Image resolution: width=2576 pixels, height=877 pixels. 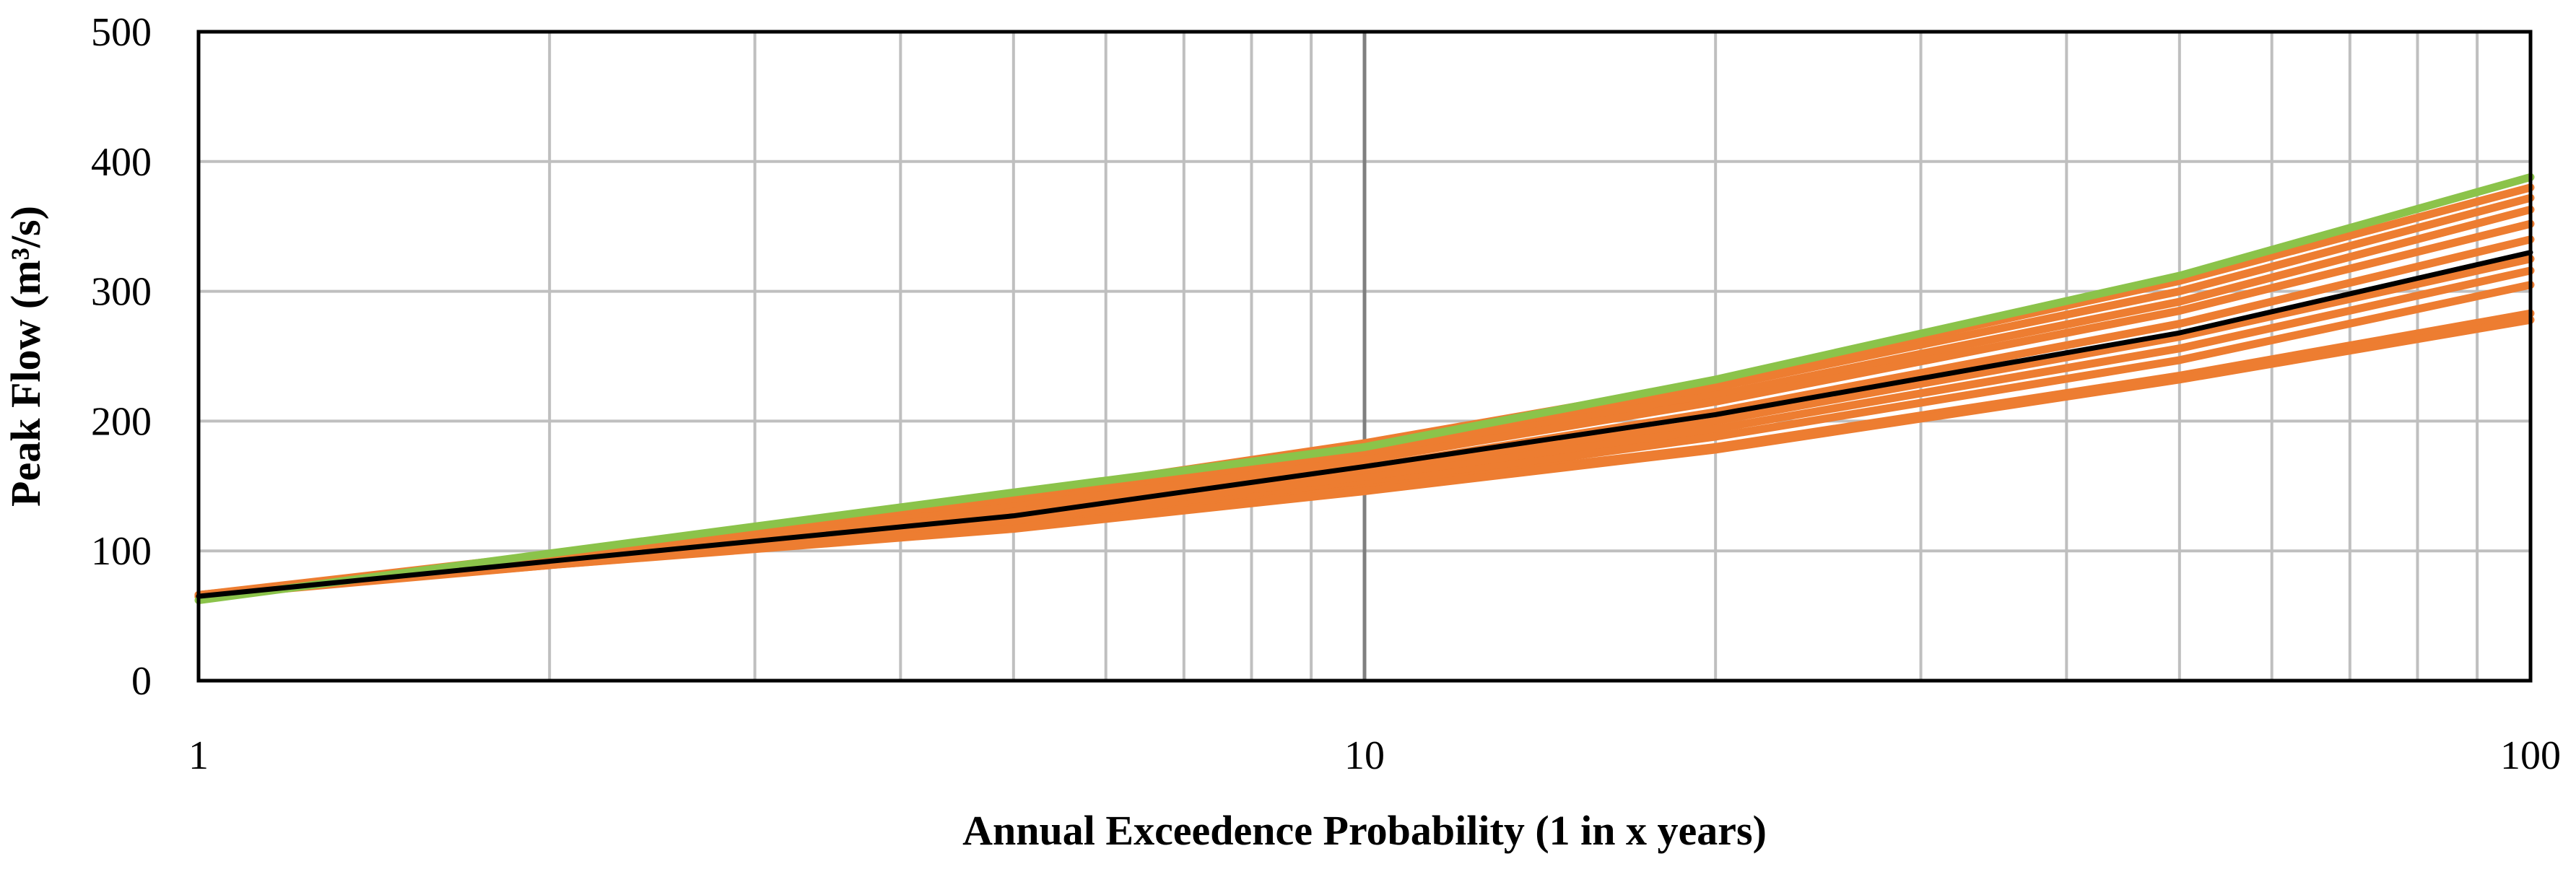 What do you see at coordinates (121, 551) in the screenshot?
I see `y-tick-label: 100` at bounding box center [121, 551].